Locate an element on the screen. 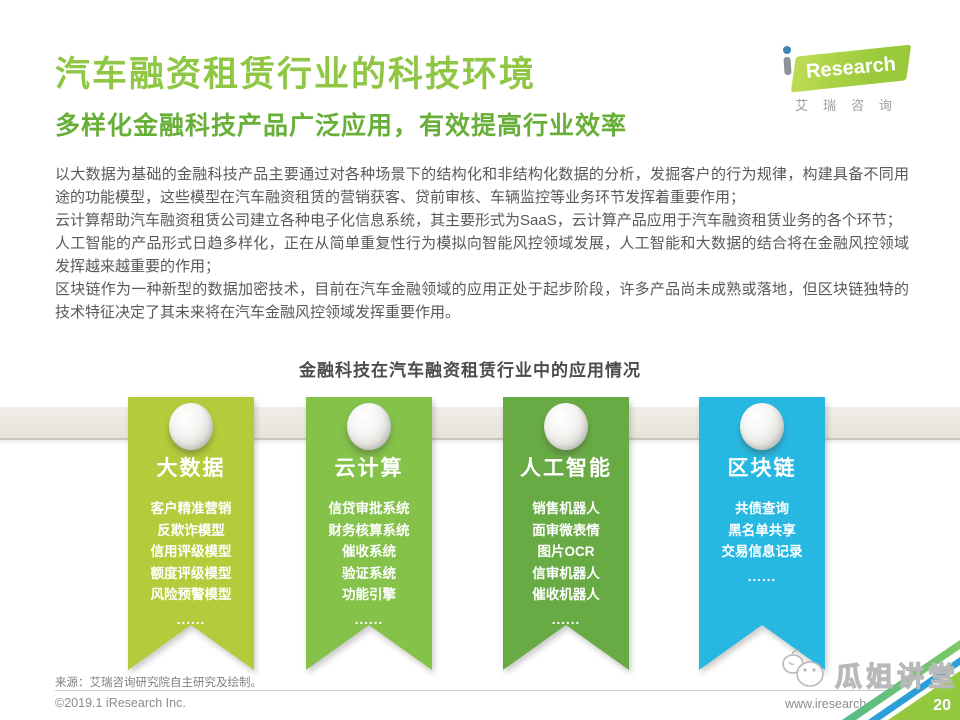  page-number: 20 is located at coordinates (942, 705).